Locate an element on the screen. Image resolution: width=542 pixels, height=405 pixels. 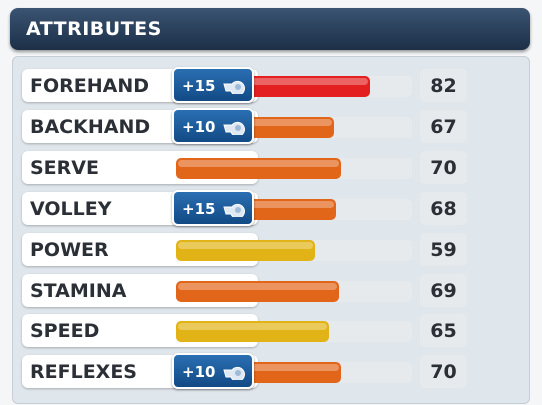
attribute-name: POWER is located at coordinates (69, 249).